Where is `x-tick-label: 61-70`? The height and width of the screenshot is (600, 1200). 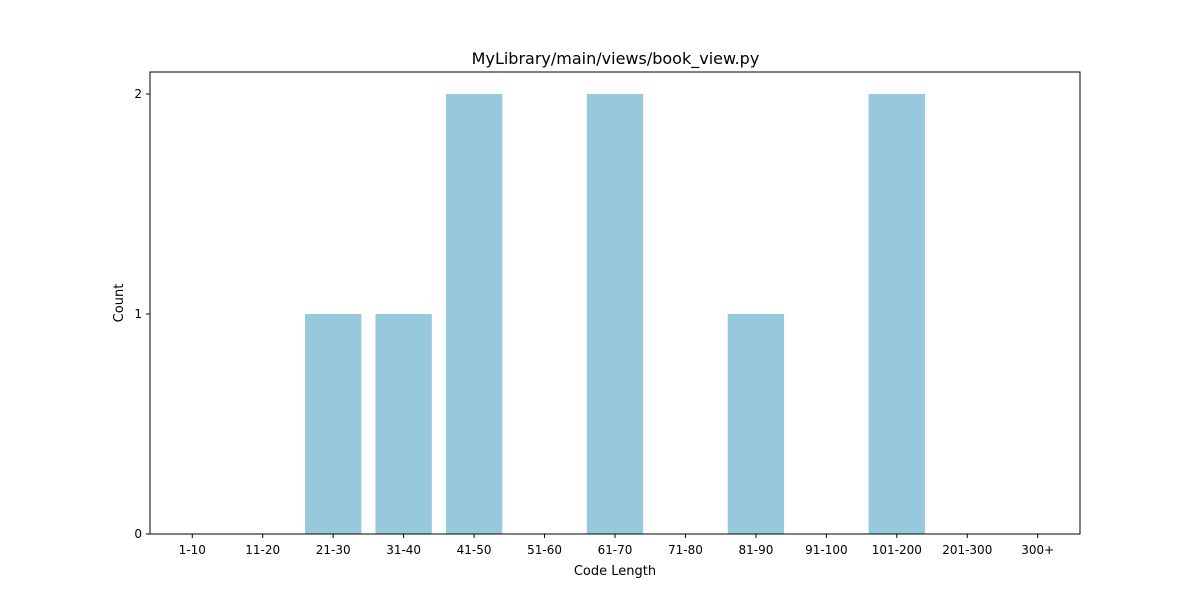 x-tick-label: 61-70 is located at coordinates (615, 550).